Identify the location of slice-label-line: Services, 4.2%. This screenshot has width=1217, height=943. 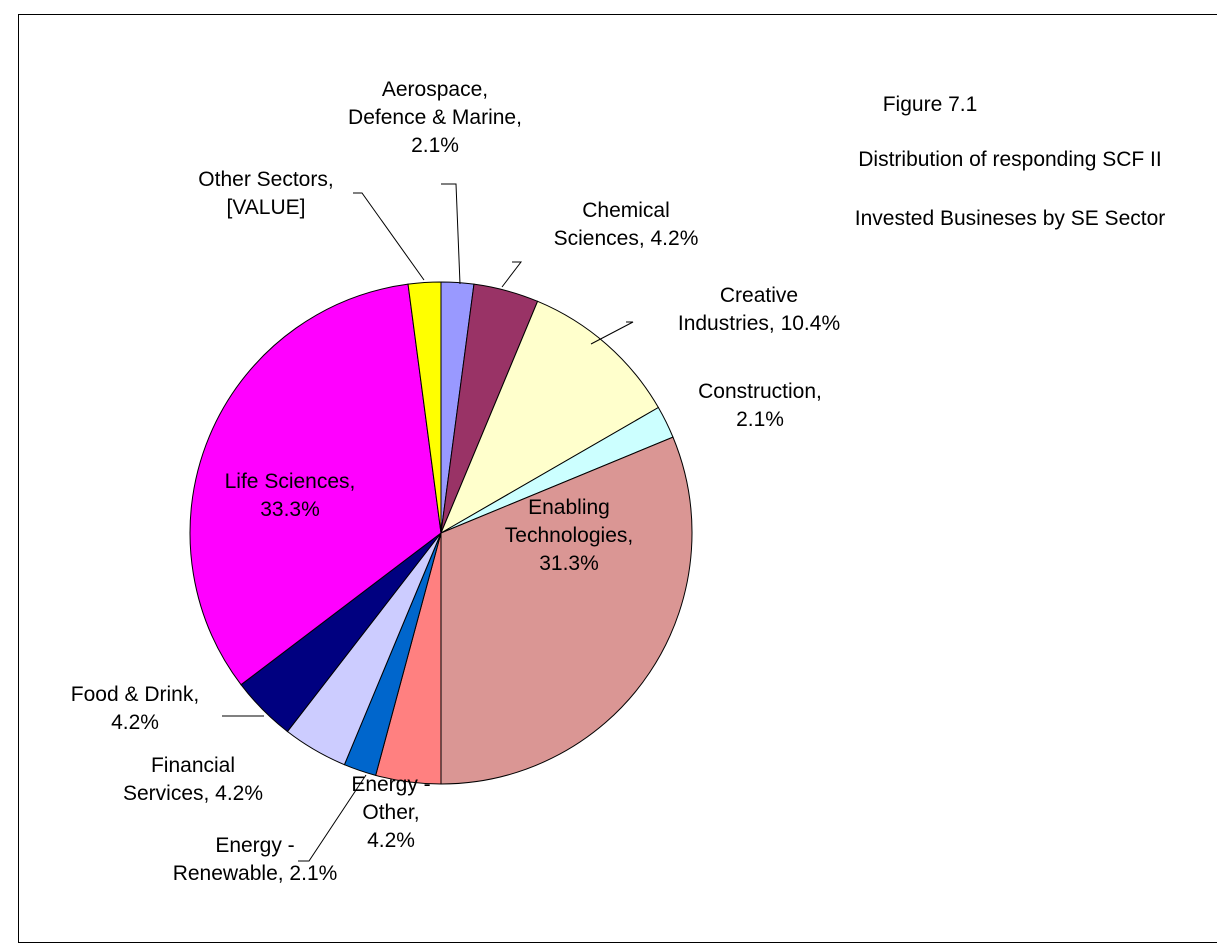
(193, 793).